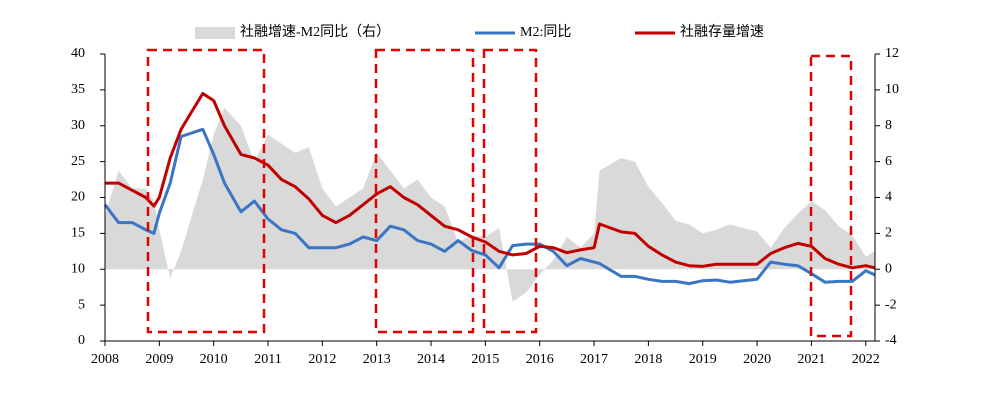 This screenshot has height=413, width=1004. Describe the element at coordinates (485, 359) in the screenshot. I see `x-tick-label: 2015` at that location.